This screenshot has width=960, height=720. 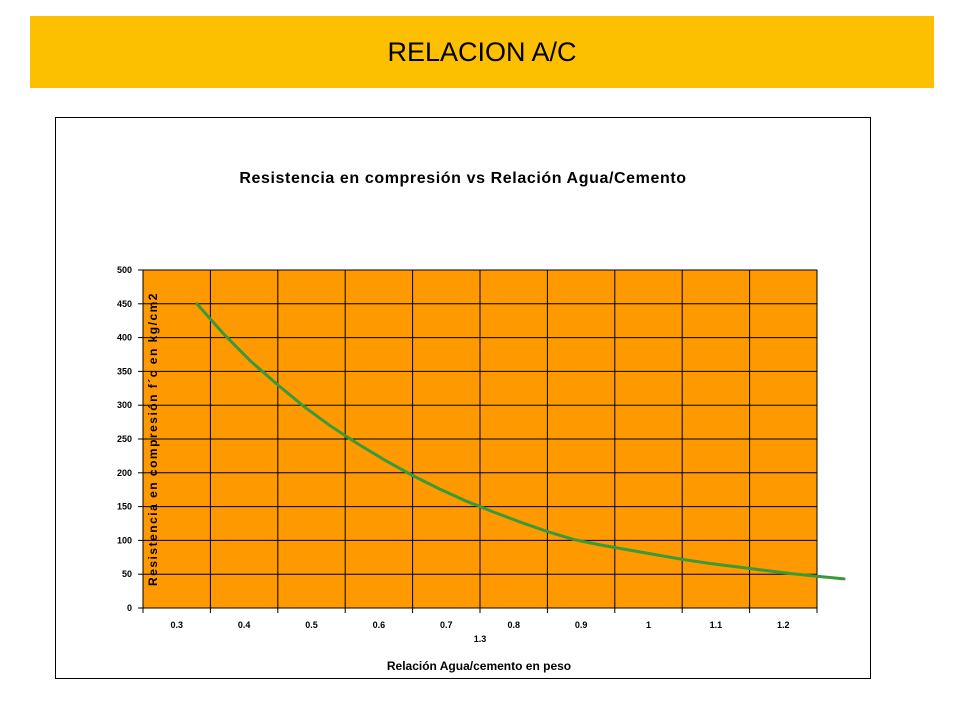 I want to click on y-tick-label: 300, so click(x=124, y=405).